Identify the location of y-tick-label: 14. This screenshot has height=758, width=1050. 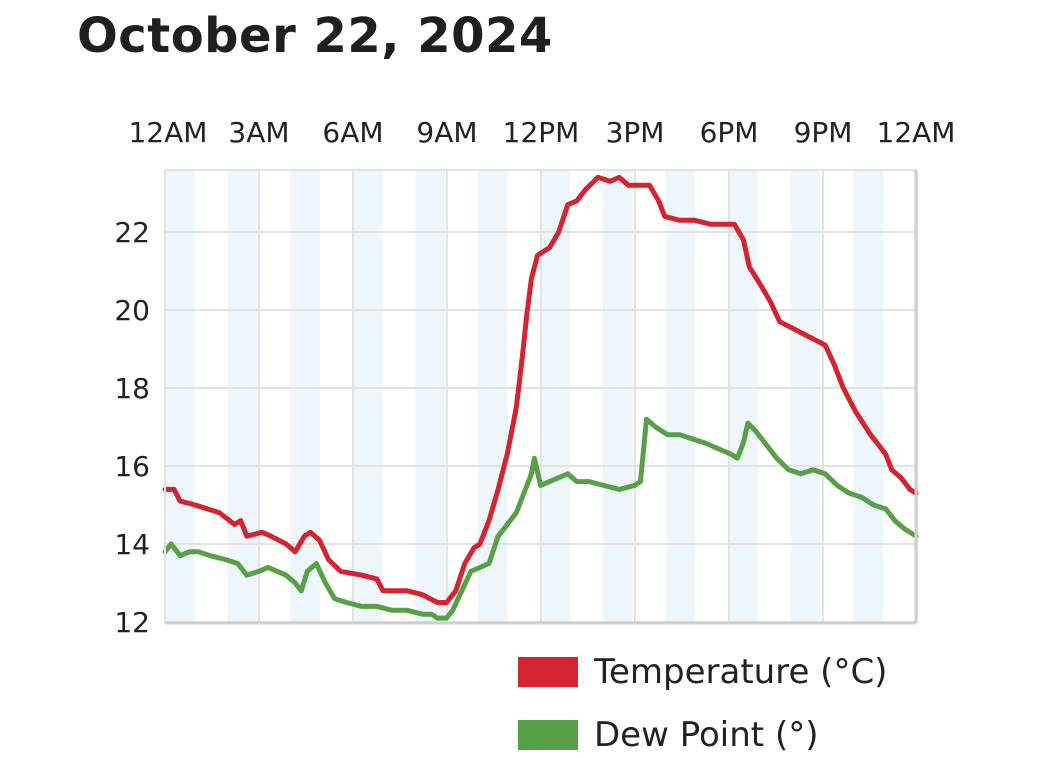
(132, 544).